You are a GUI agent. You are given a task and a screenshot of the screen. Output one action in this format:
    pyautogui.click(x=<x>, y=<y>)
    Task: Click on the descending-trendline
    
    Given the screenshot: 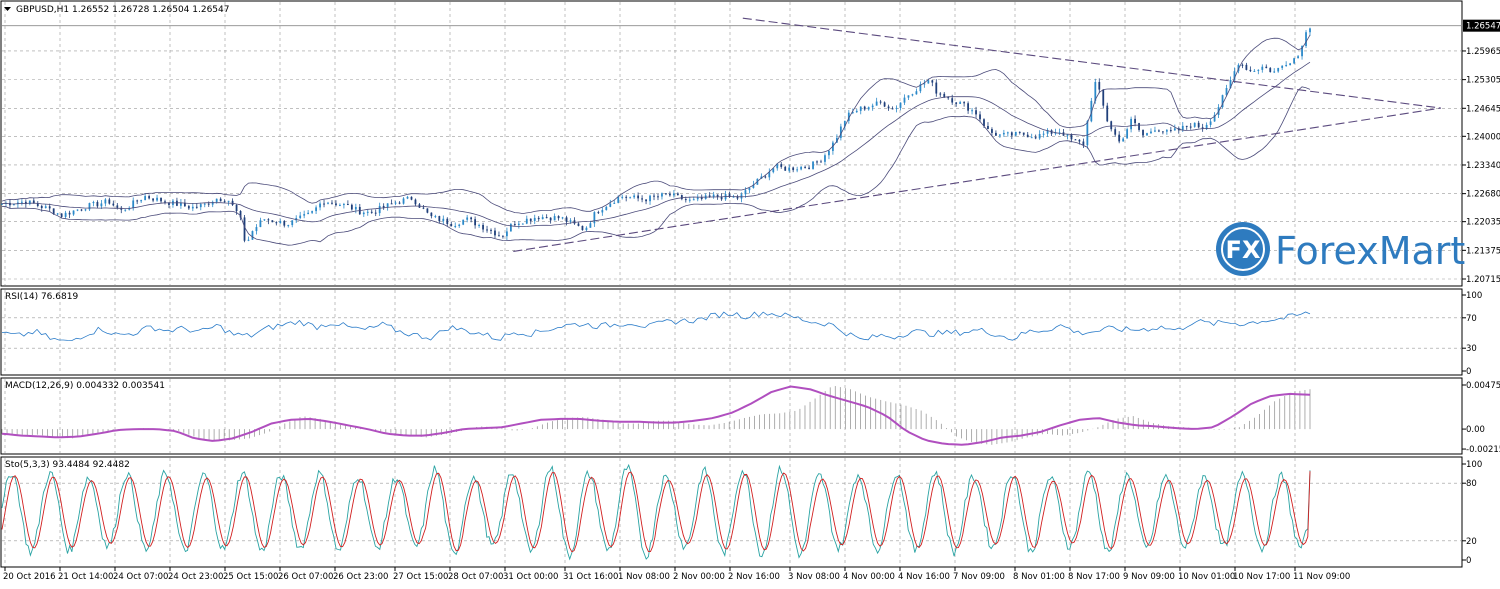 What is the action you would take?
    pyautogui.click(x=1091, y=63)
    